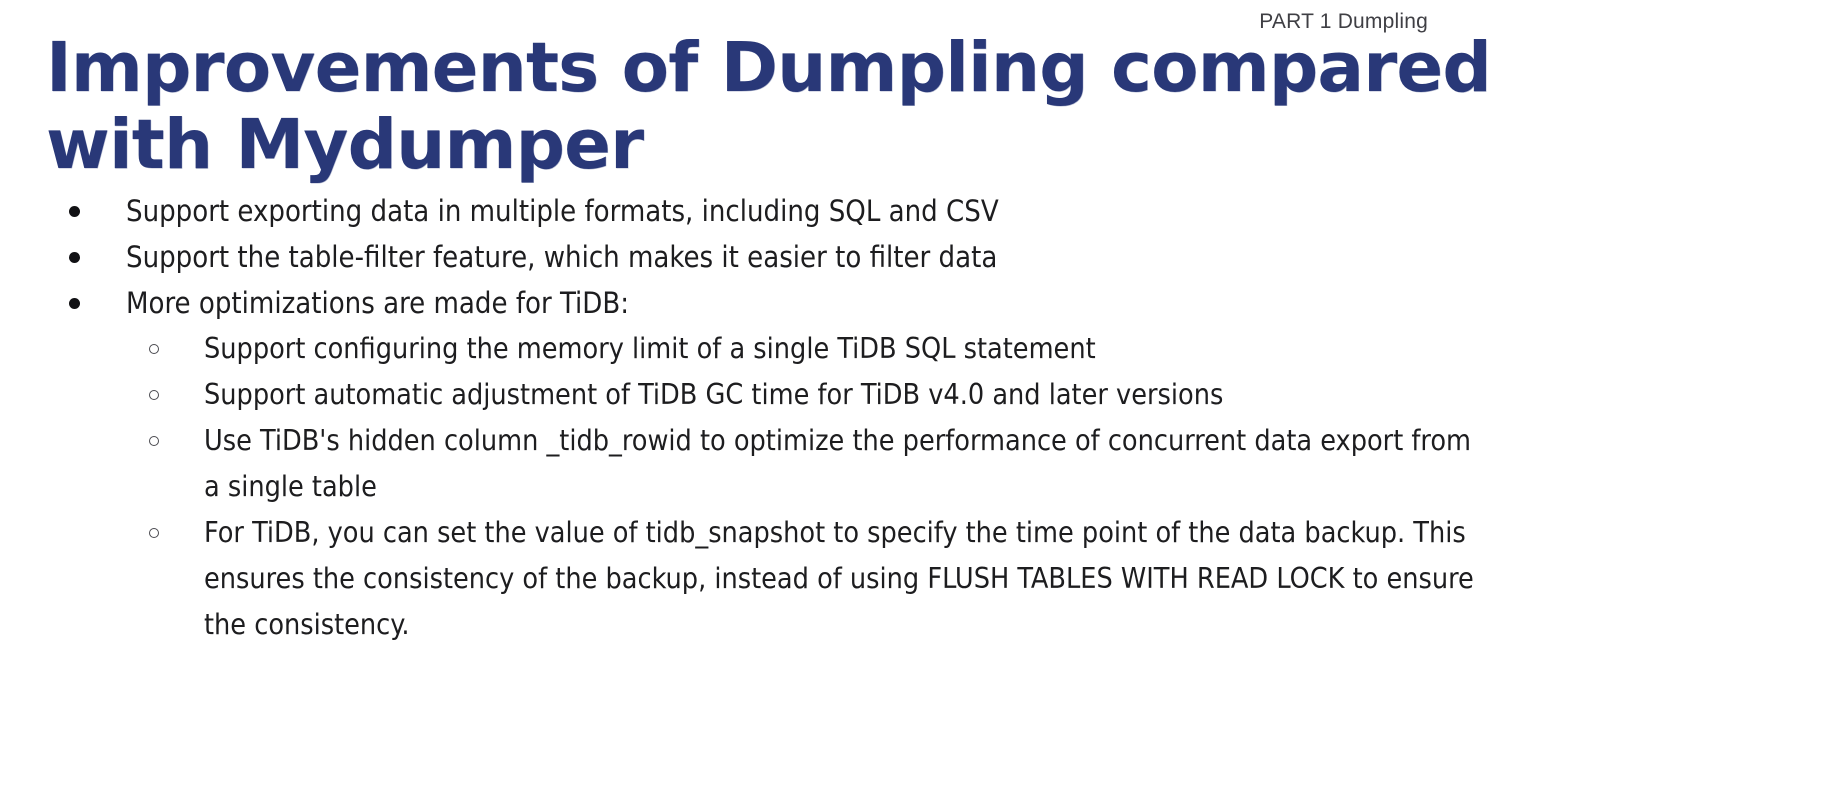 The image size is (1838, 787). Describe the element at coordinates (1343, 21) in the screenshot. I see `slide-kicker-label: PART 1 Dumpling` at that location.